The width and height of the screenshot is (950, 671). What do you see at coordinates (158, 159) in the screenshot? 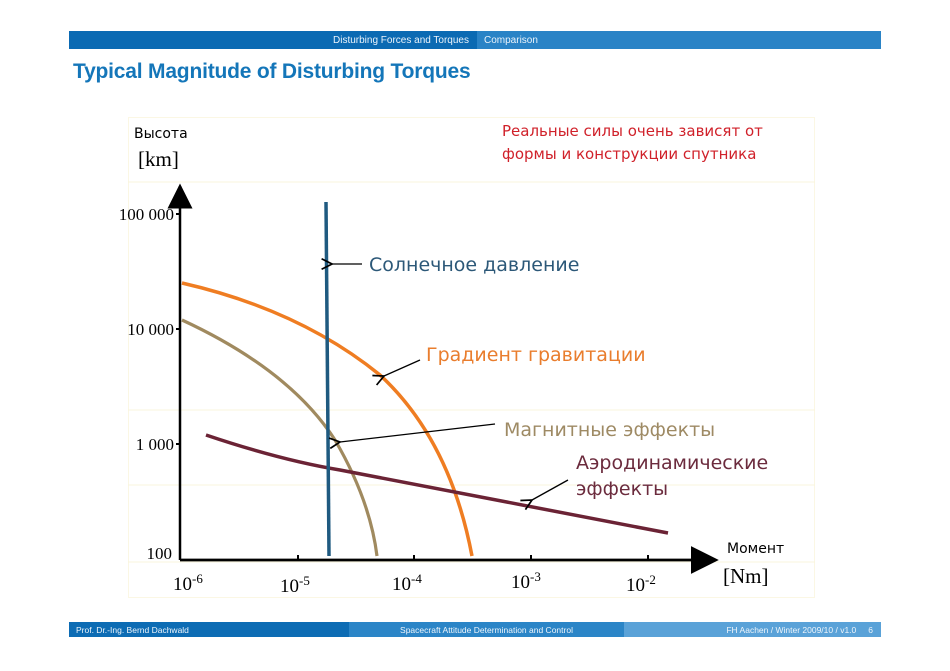
I see `y-axis-unit: [km]` at bounding box center [158, 159].